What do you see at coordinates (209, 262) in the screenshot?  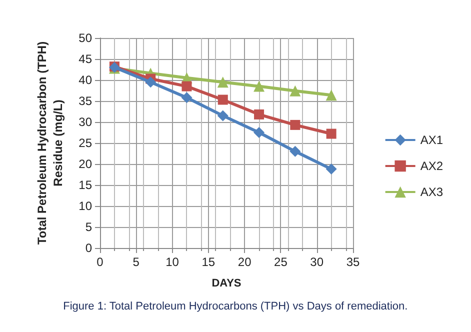 I see `x-tick-label: 15` at bounding box center [209, 262].